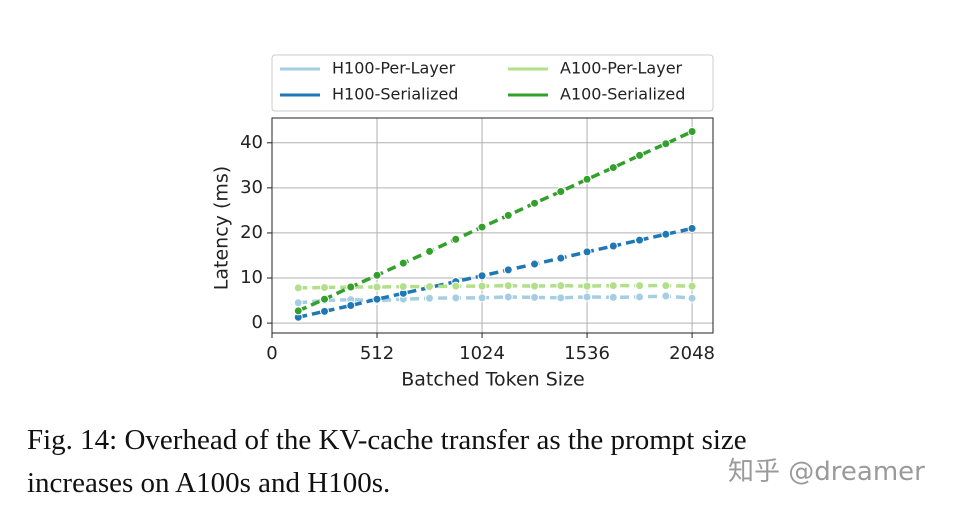 The image size is (961, 509). I want to click on x-tick-label: 1536, so click(587, 353).